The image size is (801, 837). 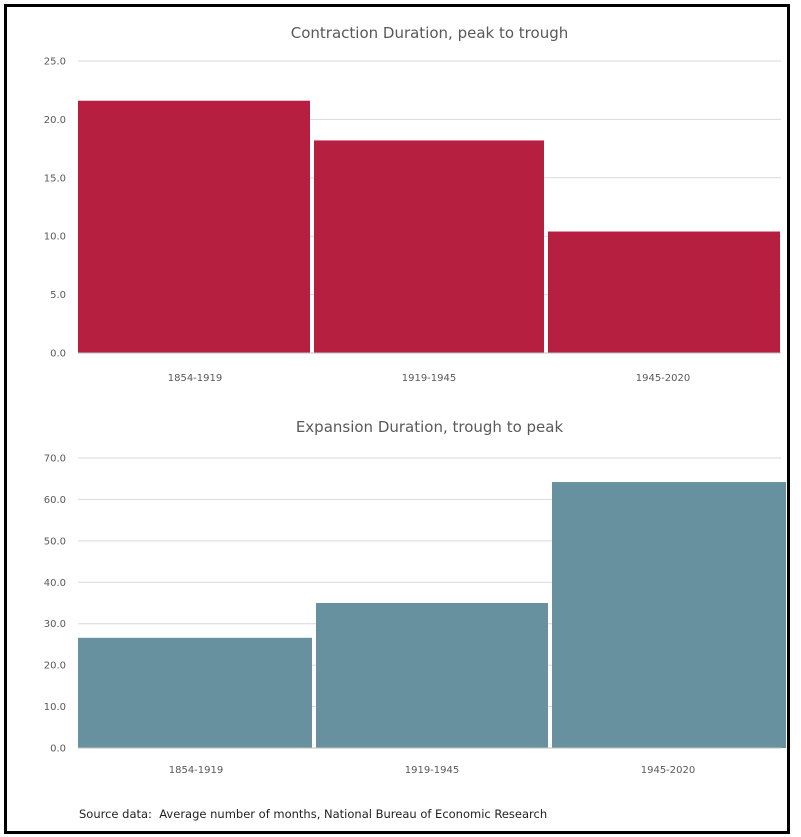 What do you see at coordinates (432, 675) in the screenshot?
I see `expansion-bar-1919-1945` at bounding box center [432, 675].